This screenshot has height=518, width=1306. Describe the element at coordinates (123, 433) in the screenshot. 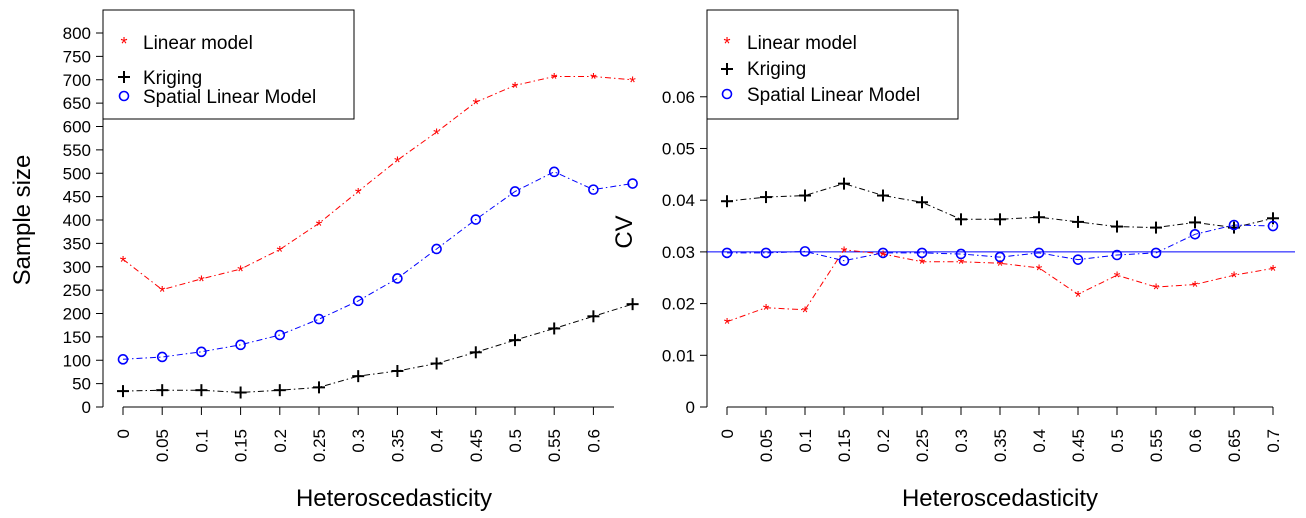

I see `x-tick-label: 0` at that location.